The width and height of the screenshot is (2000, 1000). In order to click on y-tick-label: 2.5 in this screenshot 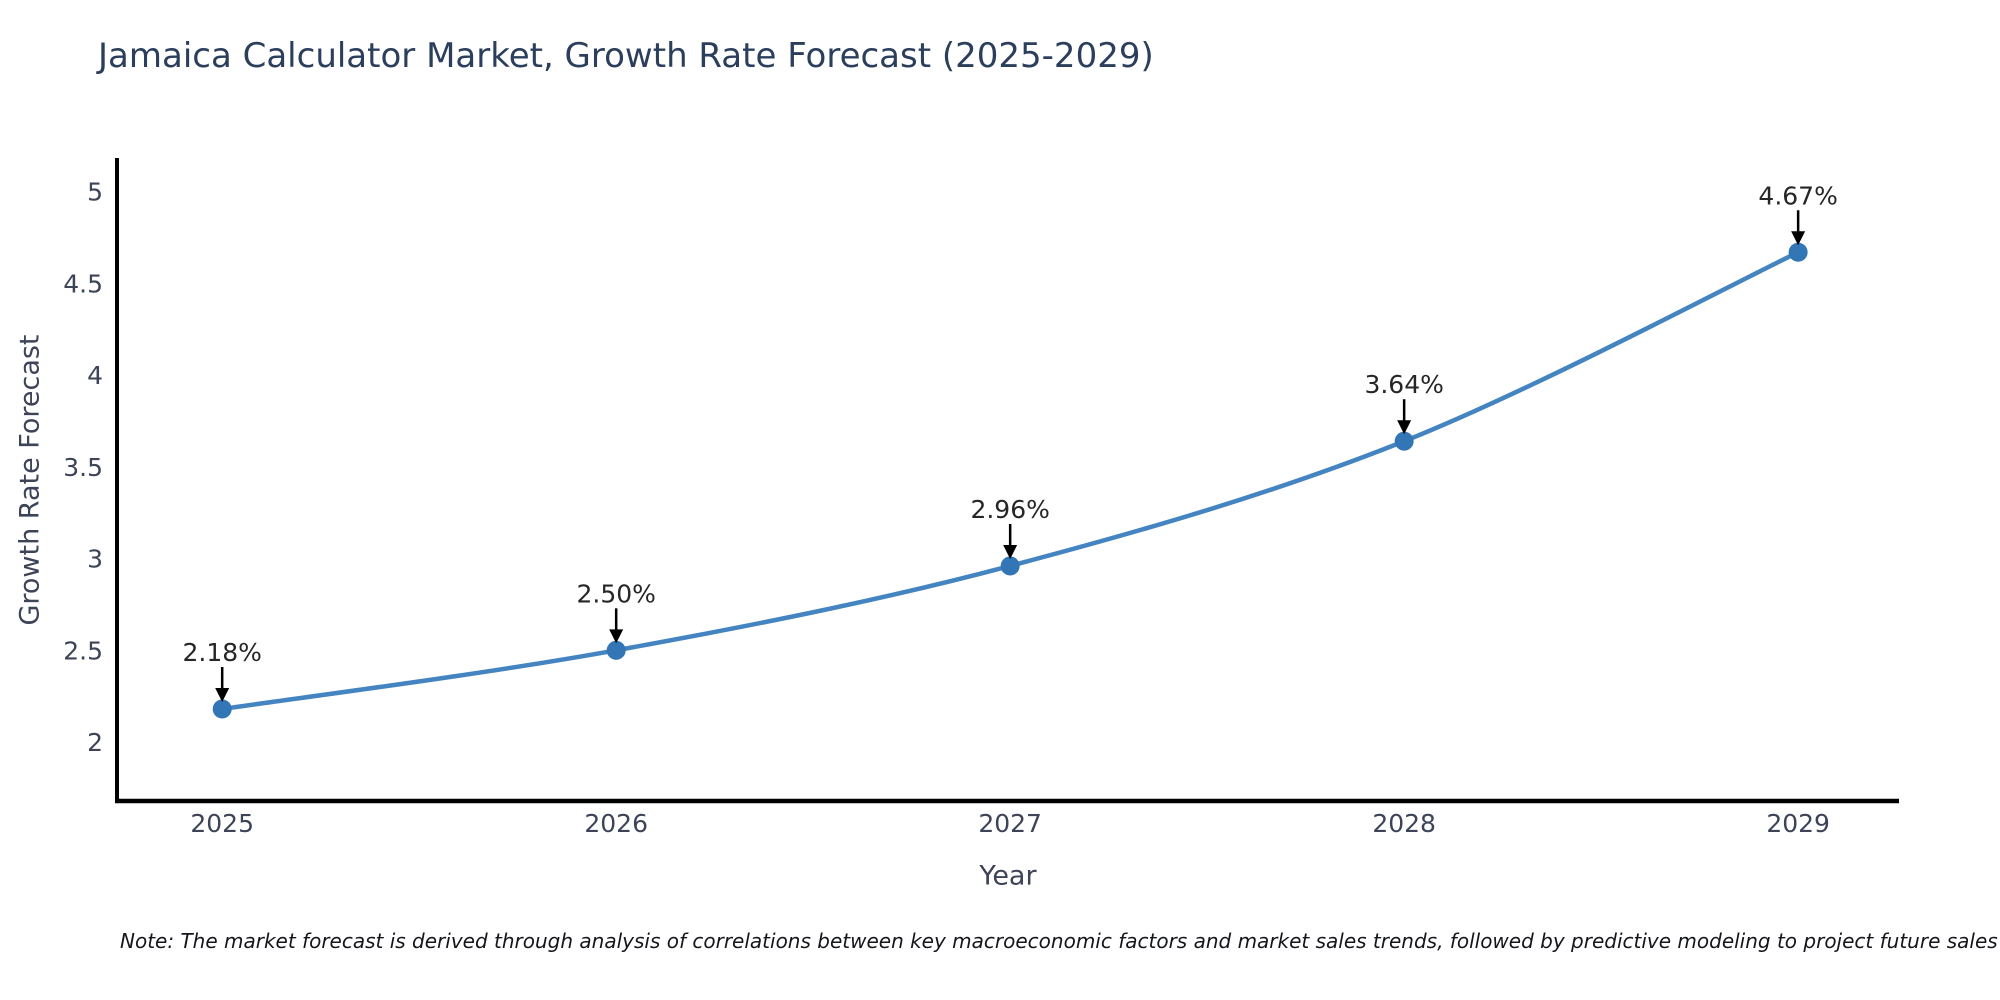, I will do `click(83, 650)`.